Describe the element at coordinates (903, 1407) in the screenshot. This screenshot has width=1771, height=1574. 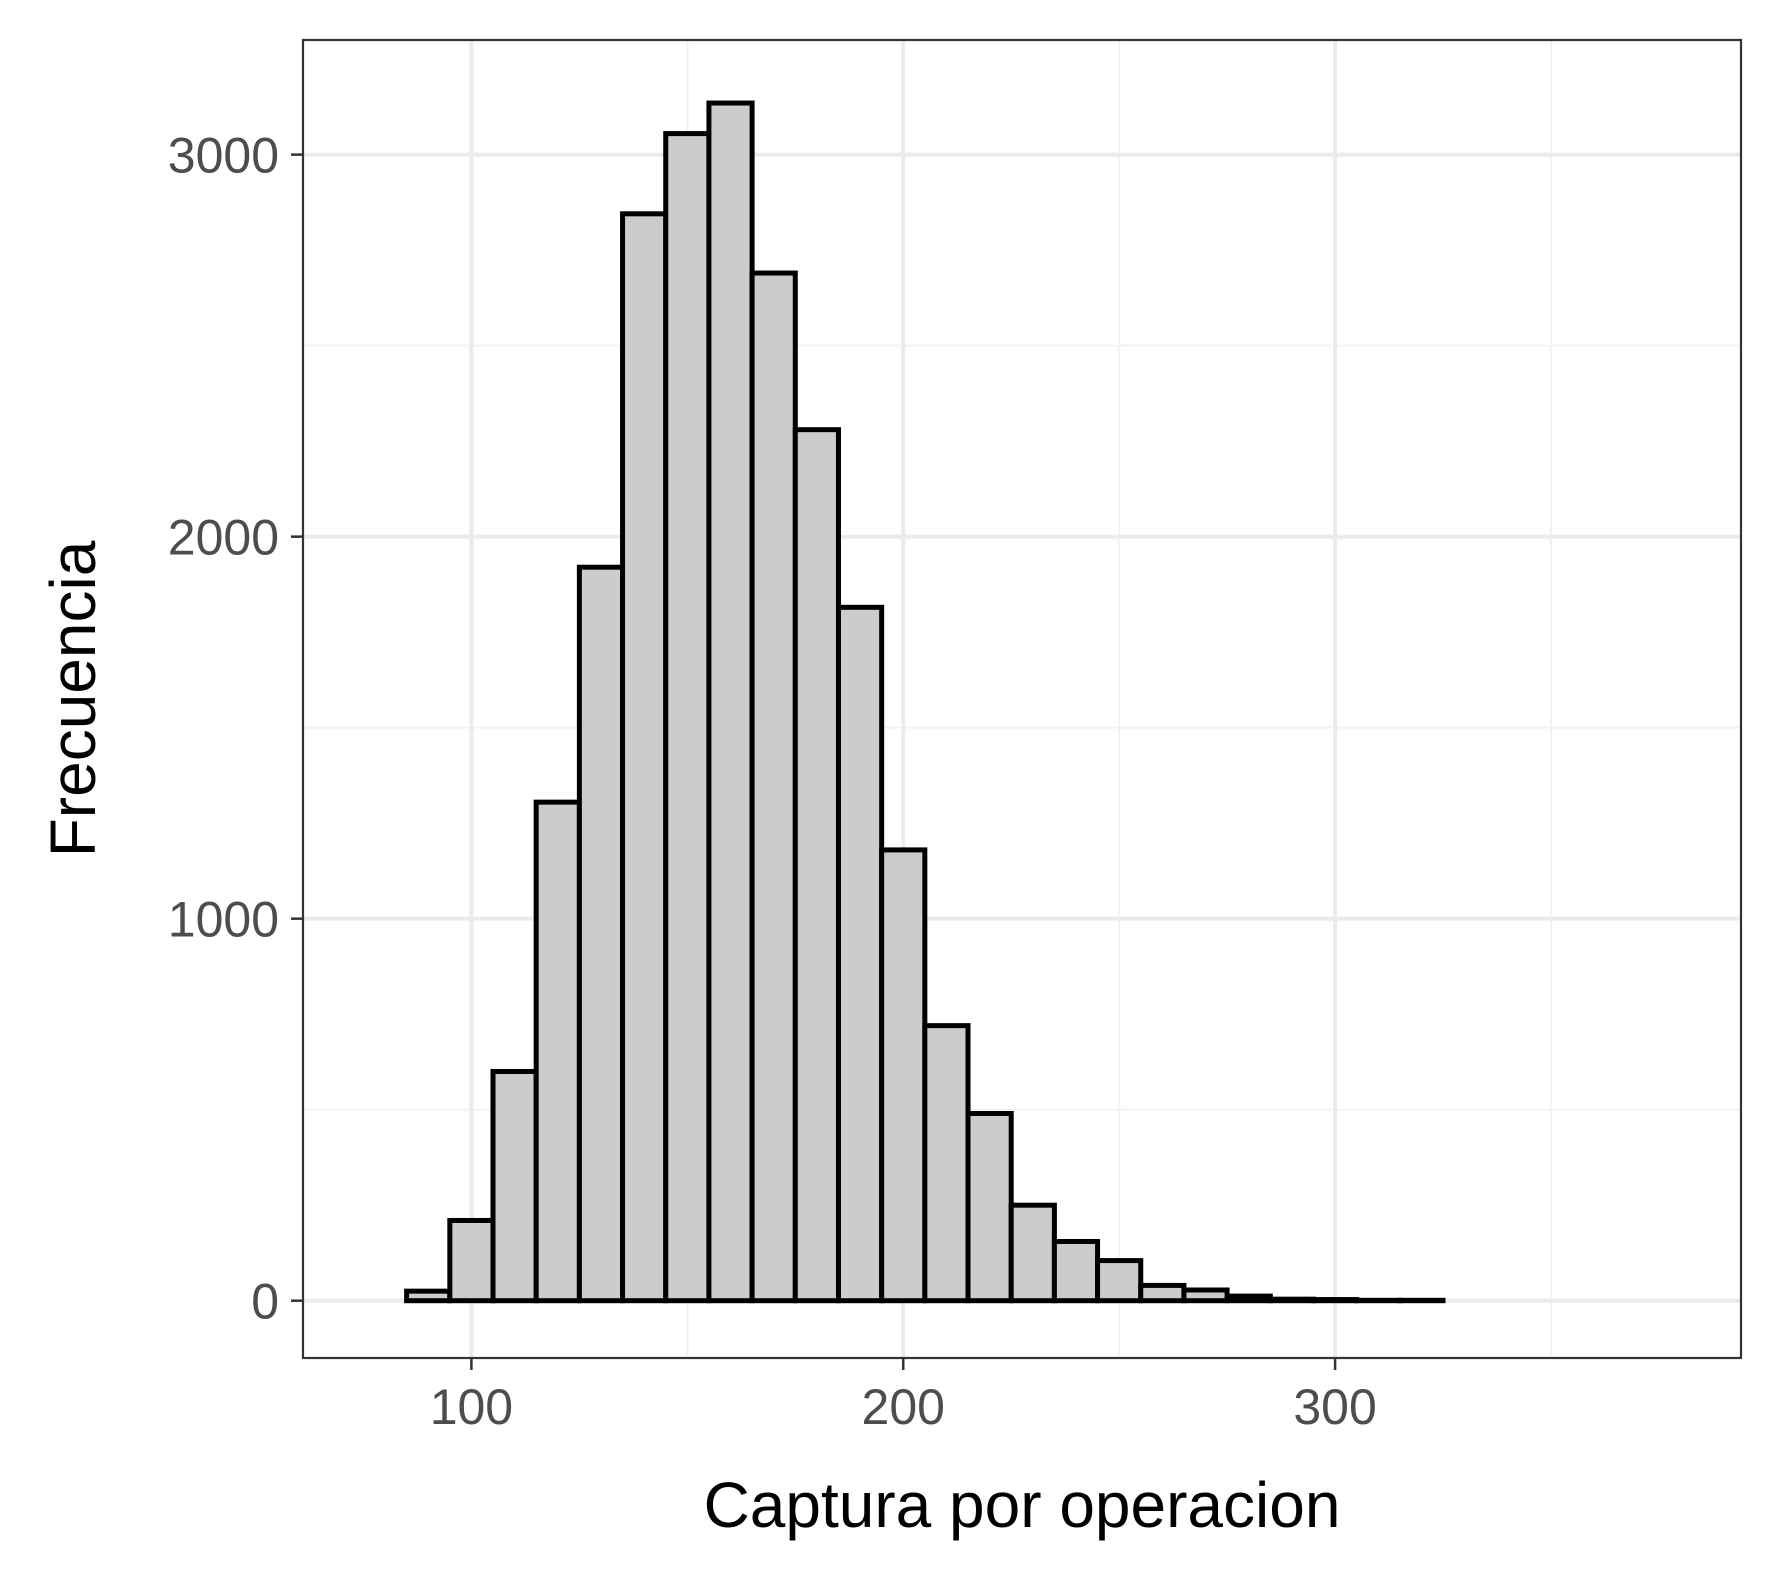
I see `x-tick-label-200: 200` at that location.